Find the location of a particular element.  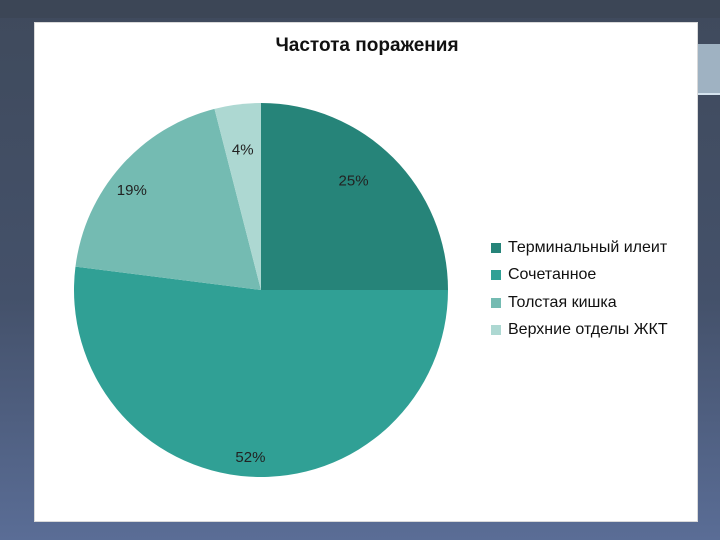

legend-label: Сочетанное is located at coordinates (552, 275).